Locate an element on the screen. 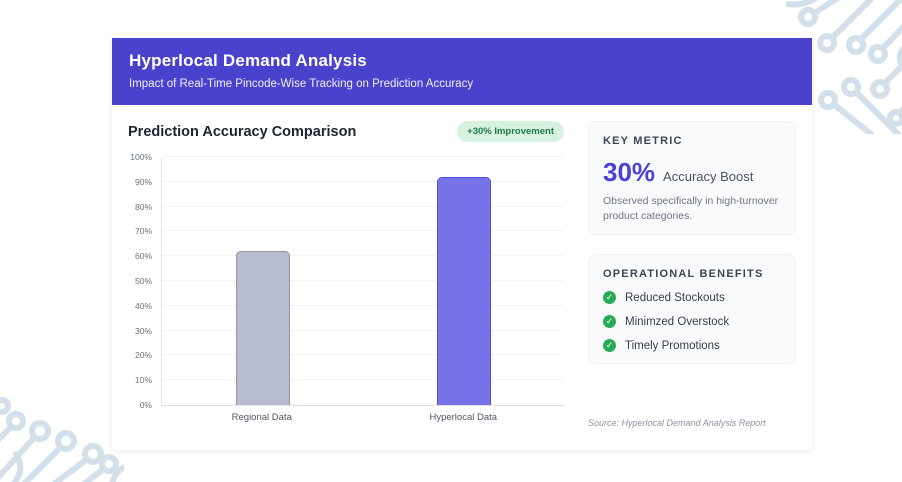 The height and width of the screenshot is (482, 902). key-metric-label: KEY METRIC is located at coordinates (643, 141).